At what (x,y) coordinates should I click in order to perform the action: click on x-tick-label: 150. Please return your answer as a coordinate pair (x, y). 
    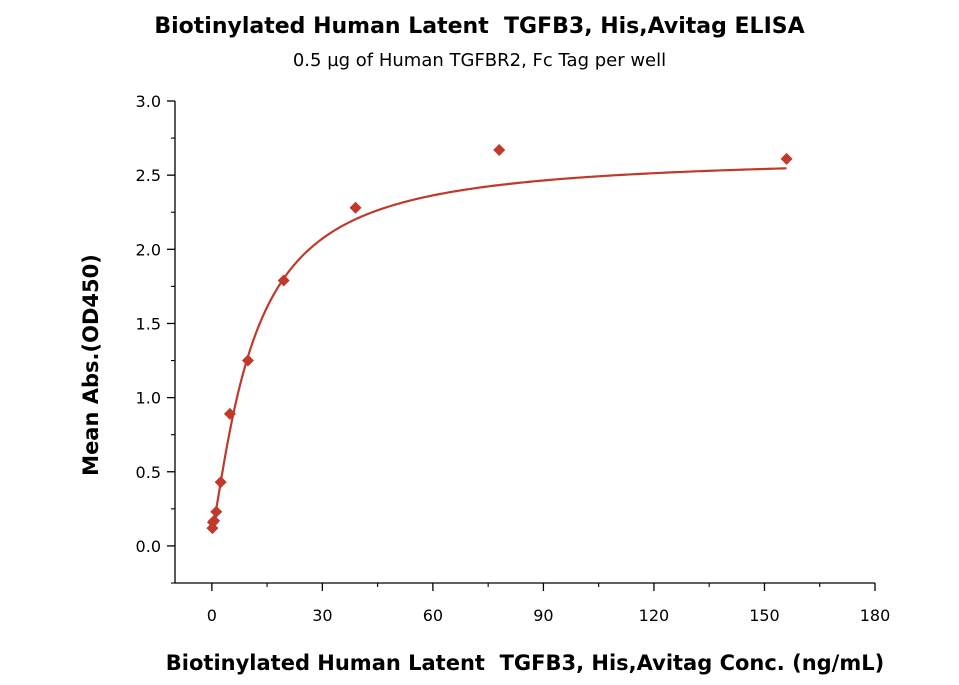
    Looking at the image, I should click on (764, 615).